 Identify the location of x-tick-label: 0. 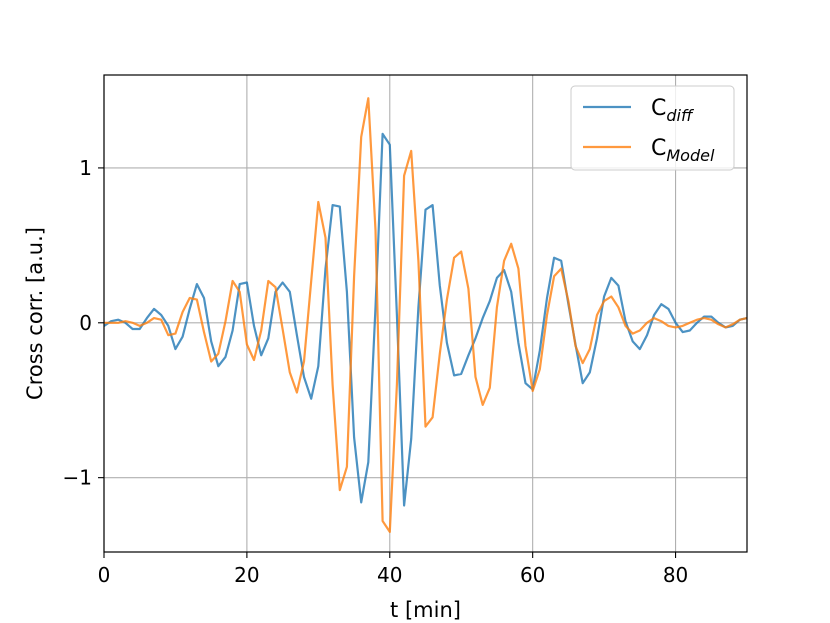
(104, 575).